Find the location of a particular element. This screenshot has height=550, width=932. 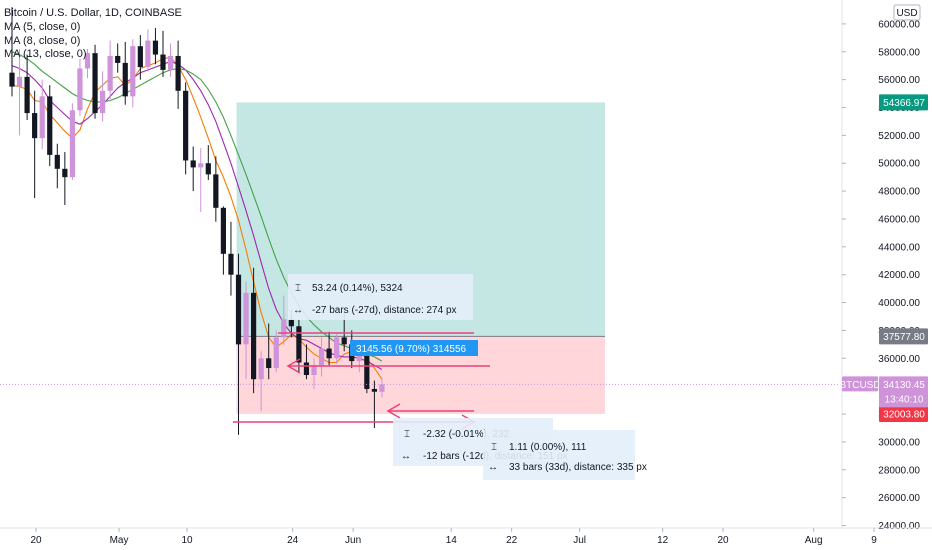

measure-icon: ⌶ is located at coordinates (407, 434).